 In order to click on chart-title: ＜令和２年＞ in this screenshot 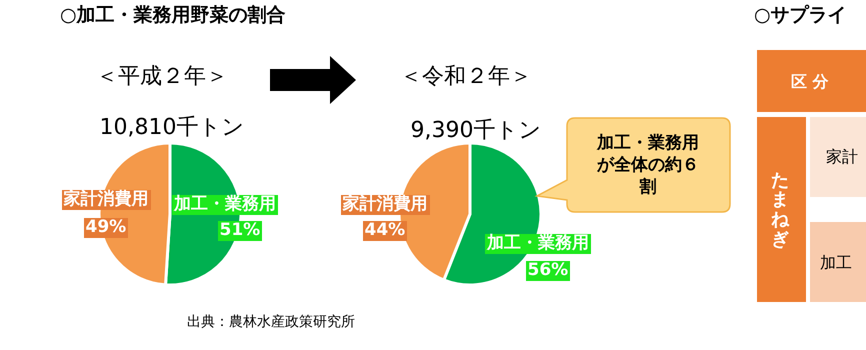, I will do `click(466, 76)`.